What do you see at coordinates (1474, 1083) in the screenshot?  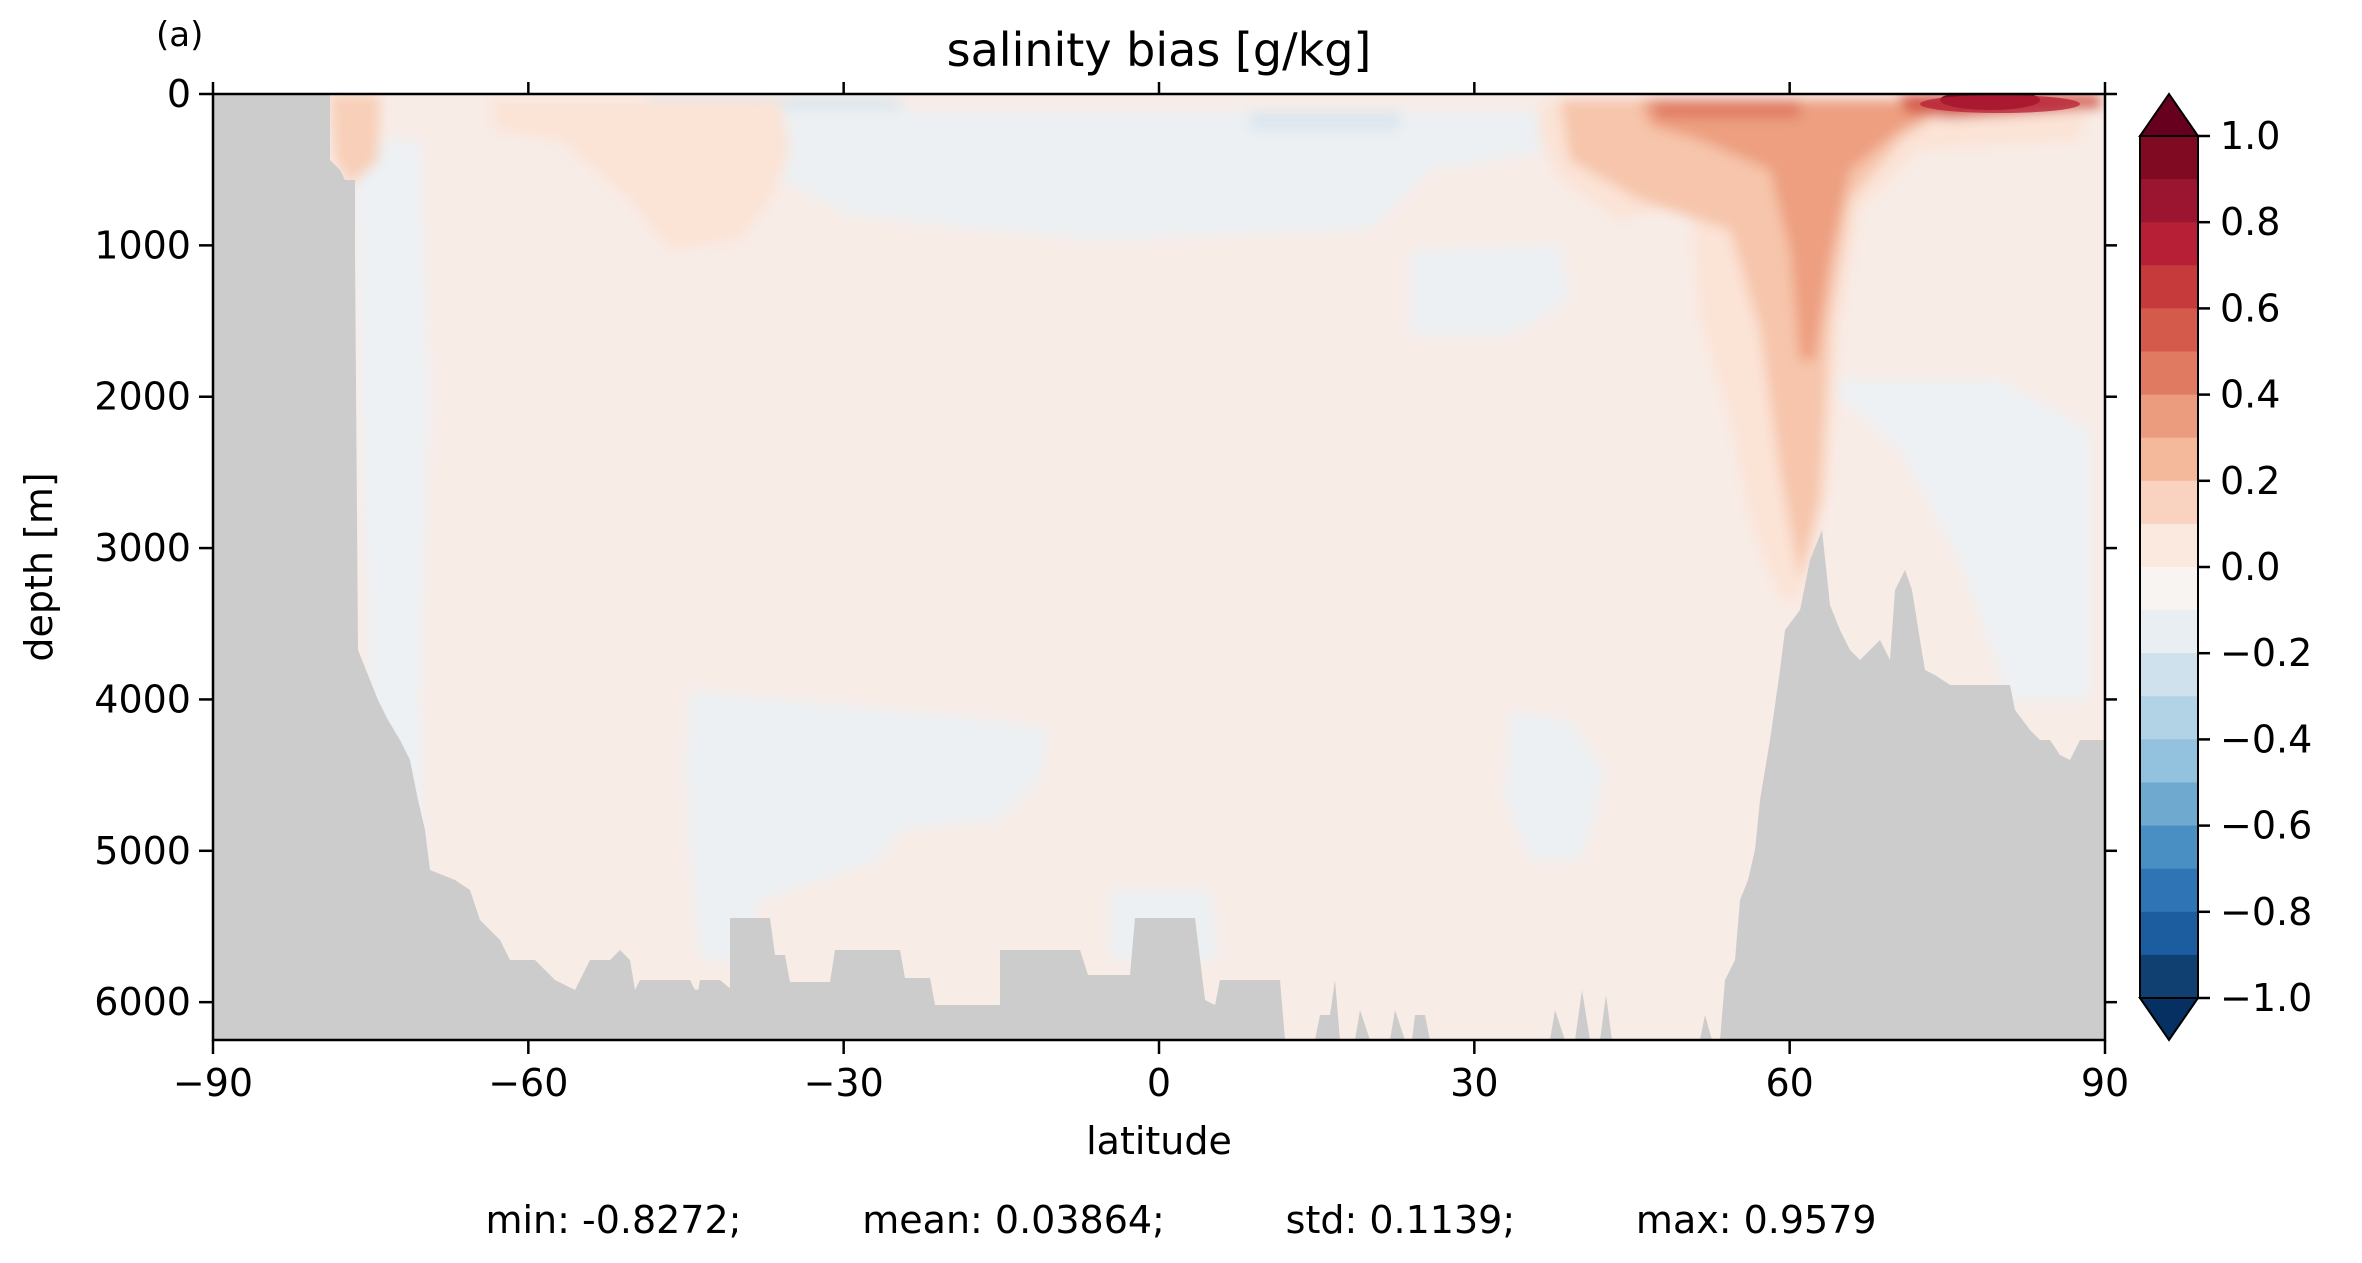 I see `x-tick-label: 30` at bounding box center [1474, 1083].